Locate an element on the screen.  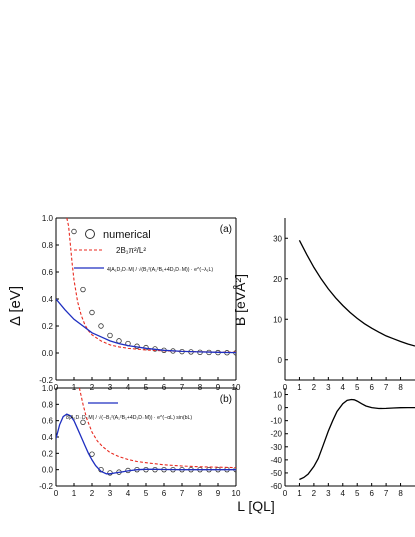
y-tick-label: -50 is located at coordinates (276, 473).